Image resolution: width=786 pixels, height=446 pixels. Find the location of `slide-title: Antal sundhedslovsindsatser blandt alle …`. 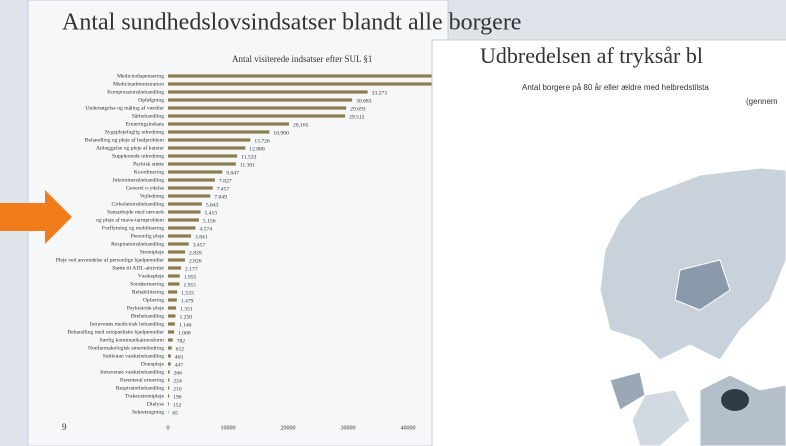

slide-title: Antal sundhedslovsindsatser blandt alle … is located at coordinates (291, 23).